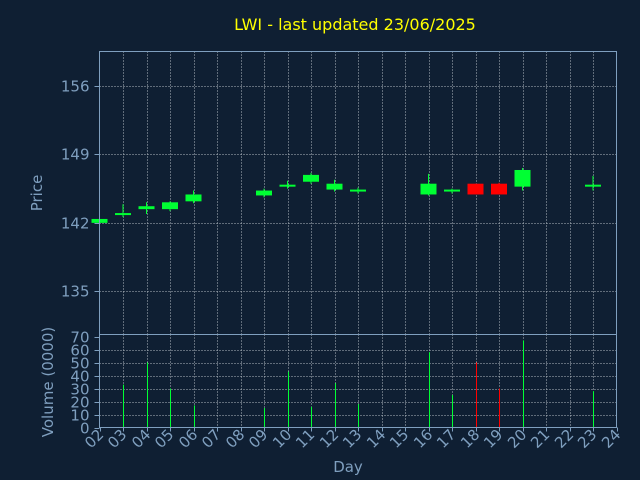 The width and height of the screenshot is (640, 480). I want to click on volume-tick-label: 20, so click(79, 403).